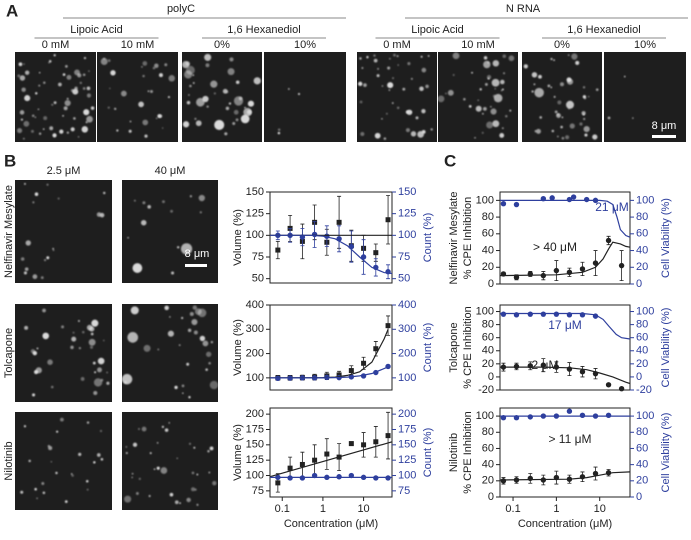 This screenshot has height=540, width=691. What do you see at coordinates (488, 465) in the screenshot?
I see `y-tick-label: 40` at bounding box center [488, 465].